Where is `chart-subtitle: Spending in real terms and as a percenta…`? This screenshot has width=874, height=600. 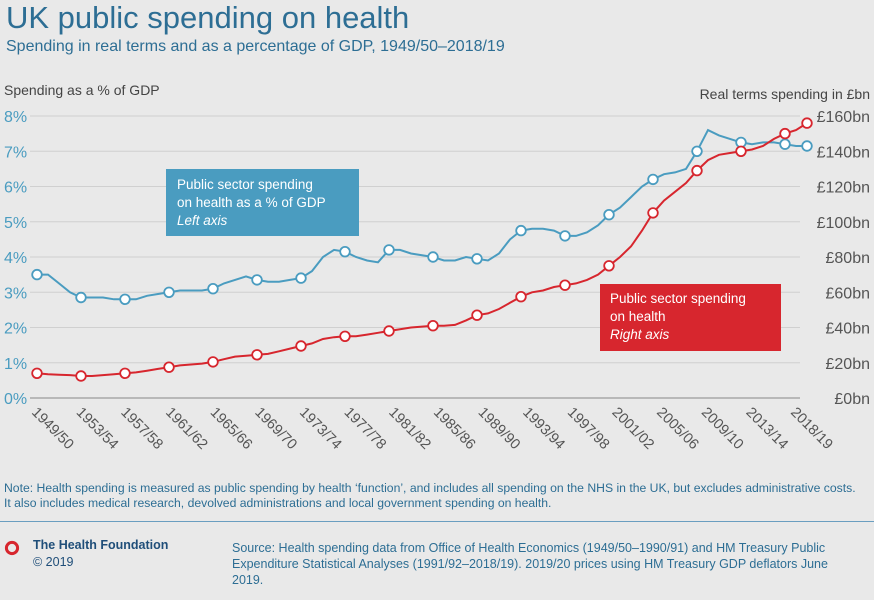 chart-subtitle: Spending in real terms and as a percenta… is located at coordinates (255, 46).